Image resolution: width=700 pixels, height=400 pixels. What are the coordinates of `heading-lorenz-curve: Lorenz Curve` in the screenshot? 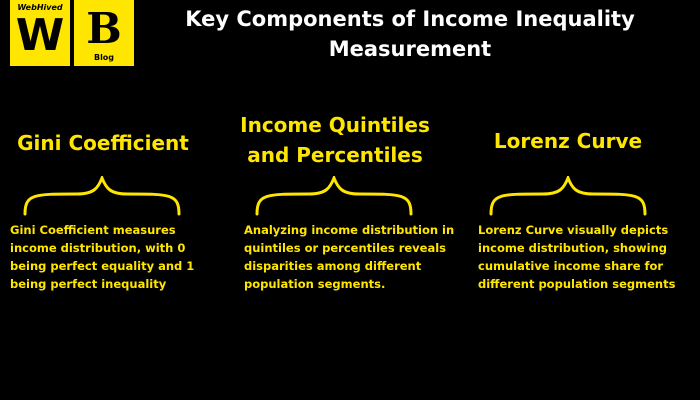 It's located at (568, 141).